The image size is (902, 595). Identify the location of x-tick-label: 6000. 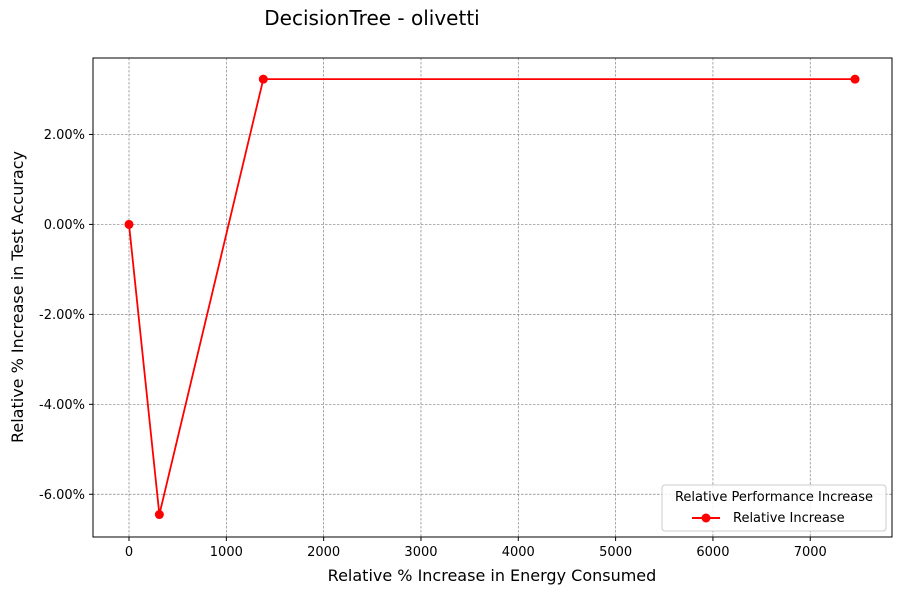
(712, 552).